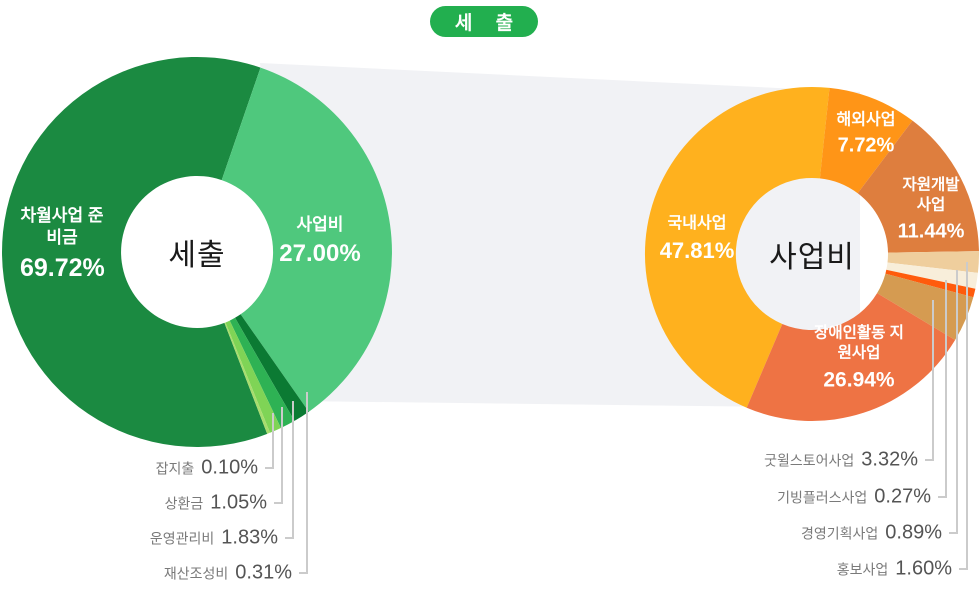 The width and height of the screenshot is (980, 600). What do you see at coordinates (933, 262) in the screenshot?
I see `right-segment-pr` at bounding box center [933, 262].